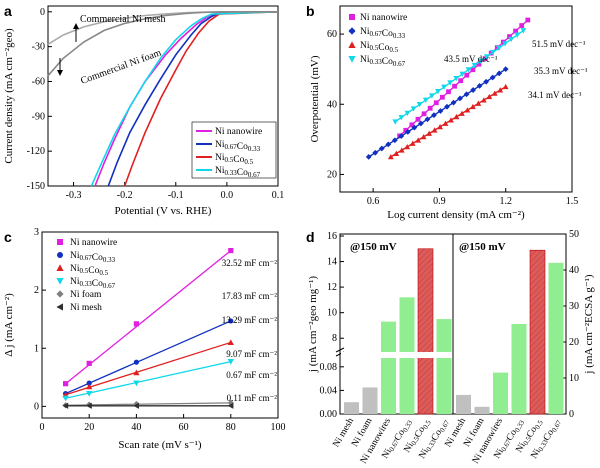 The image size is (600, 468). What do you see at coordinates (574, 270) in the screenshot?
I see `chart-d-right-tick-label: 40` at bounding box center [574, 270].